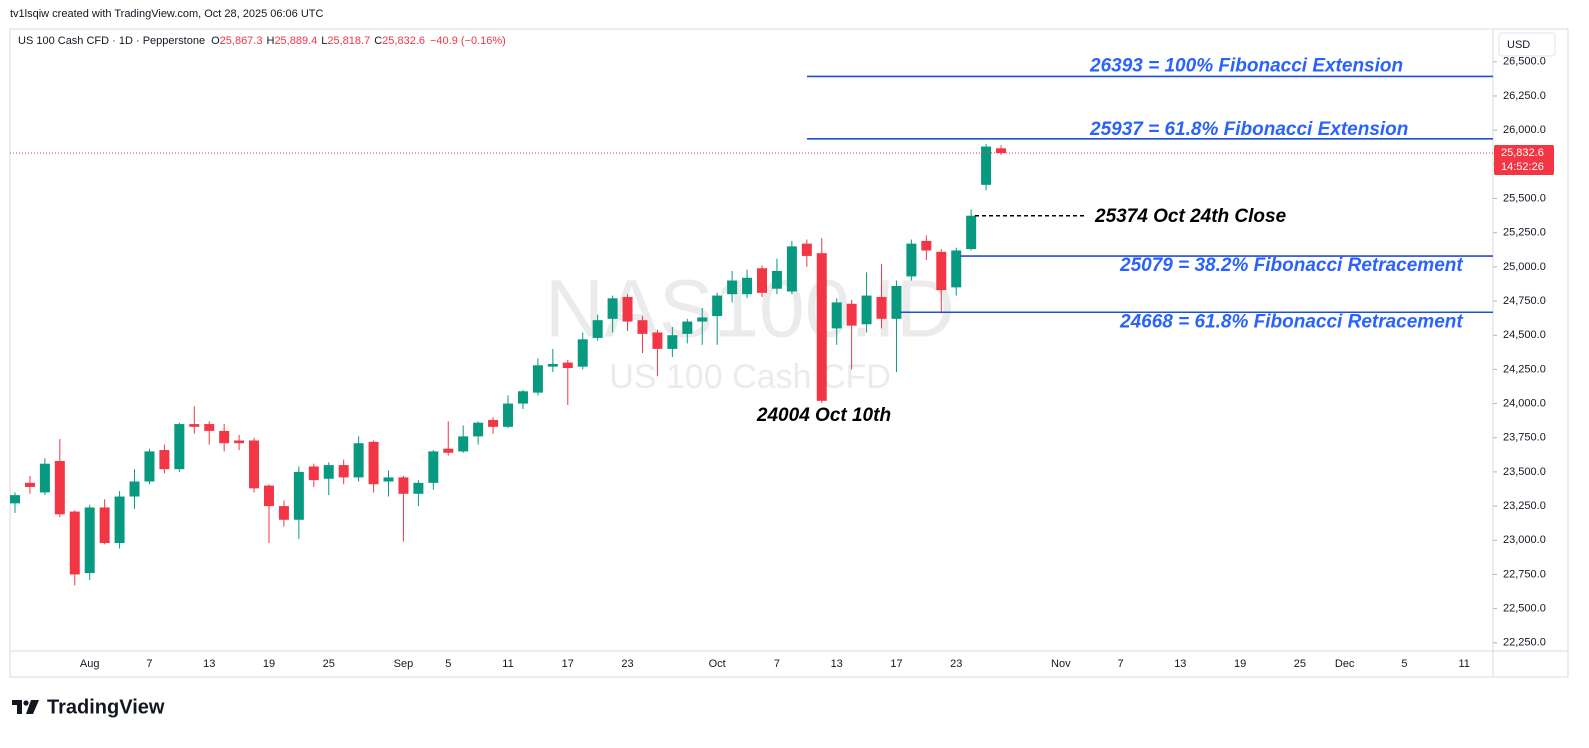  Describe the element at coordinates (215, 41) in the screenshot. I see `legend-key: O` at that location.